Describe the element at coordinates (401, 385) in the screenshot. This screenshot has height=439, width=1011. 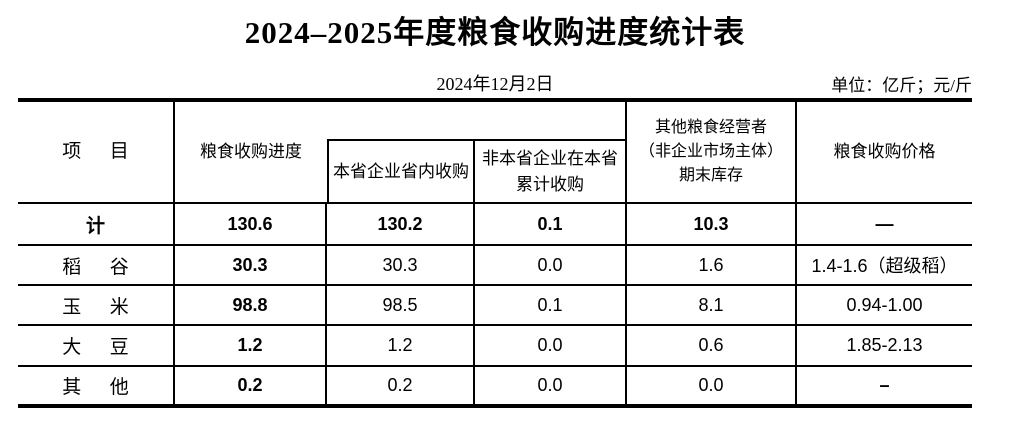
I see `cell-provincial: 0.2` at that location.